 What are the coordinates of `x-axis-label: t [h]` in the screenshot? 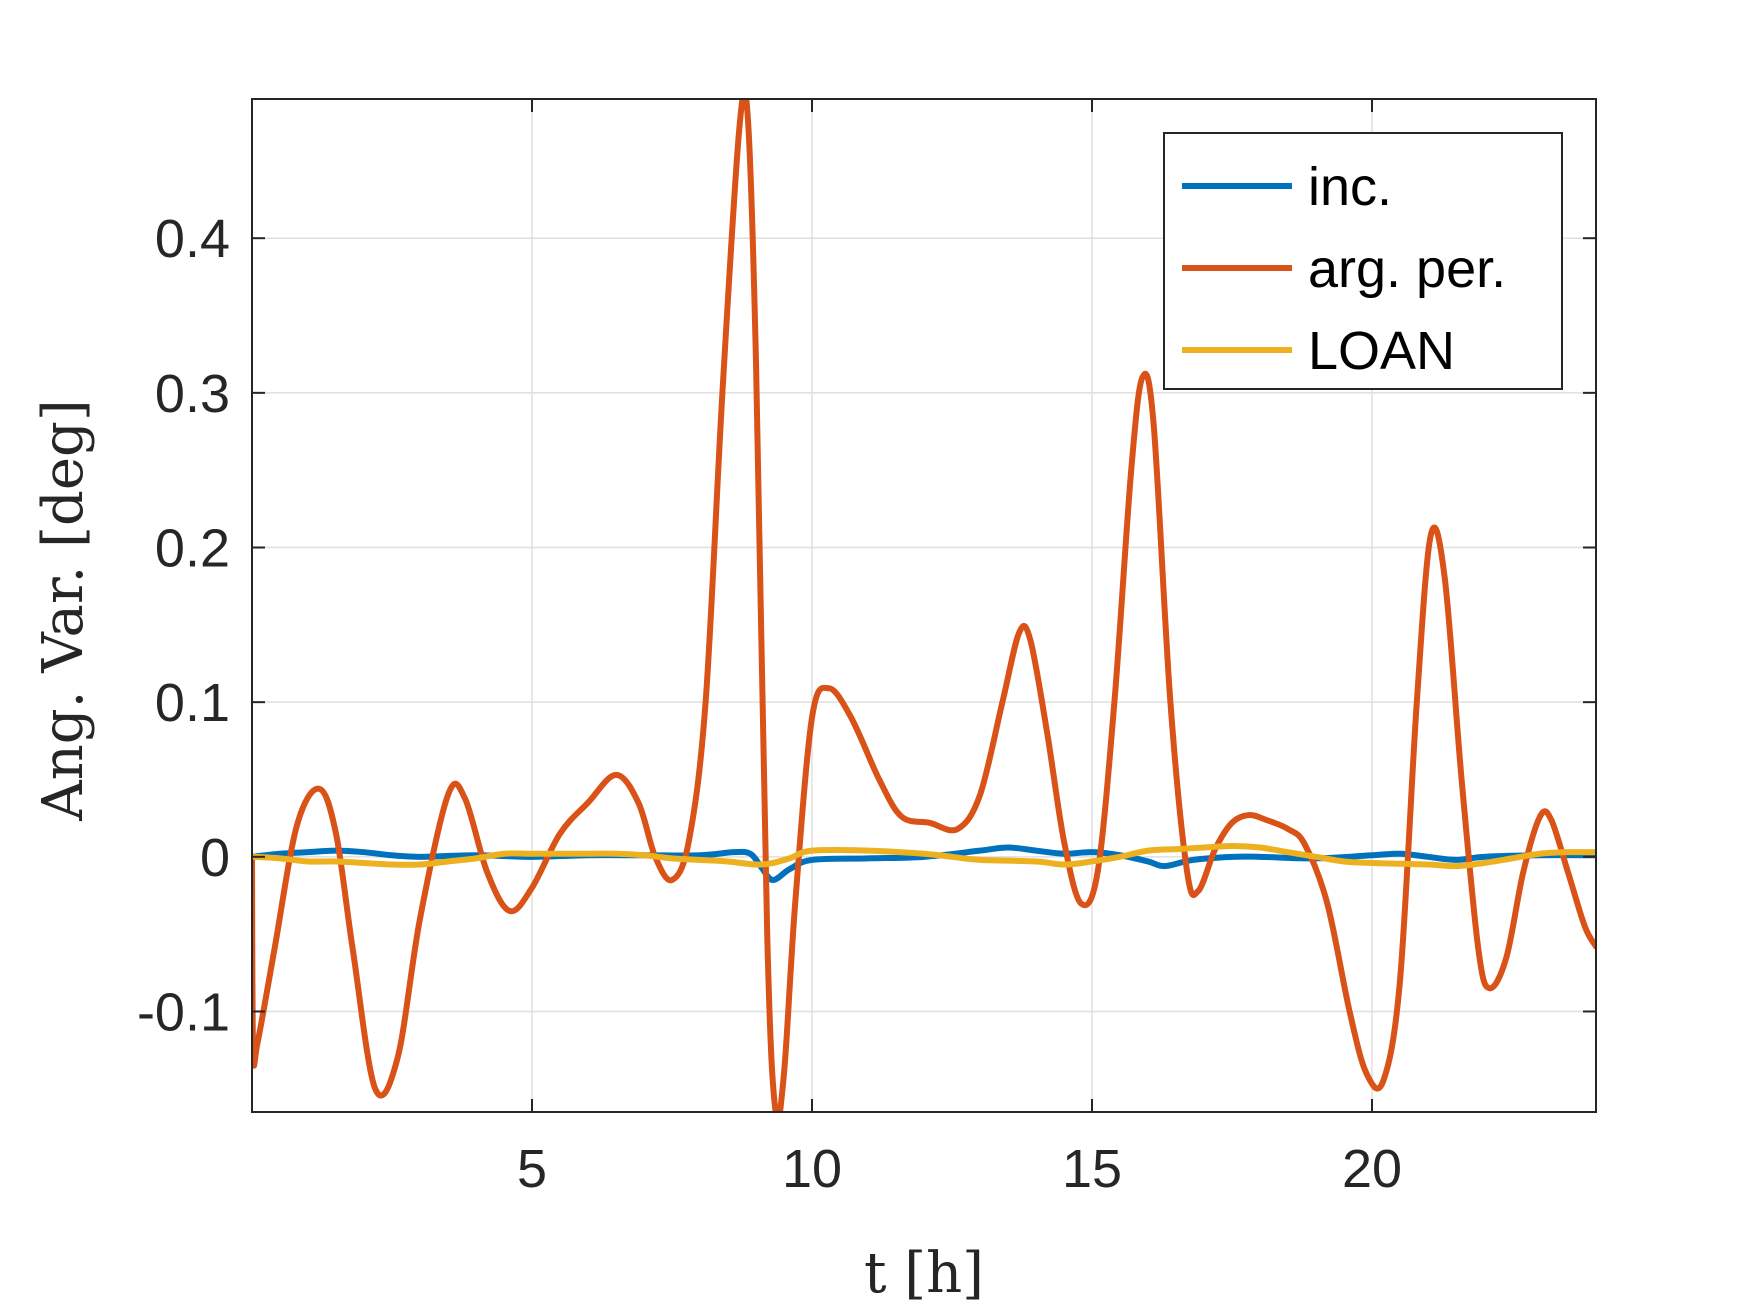 It's located at (924, 1273).